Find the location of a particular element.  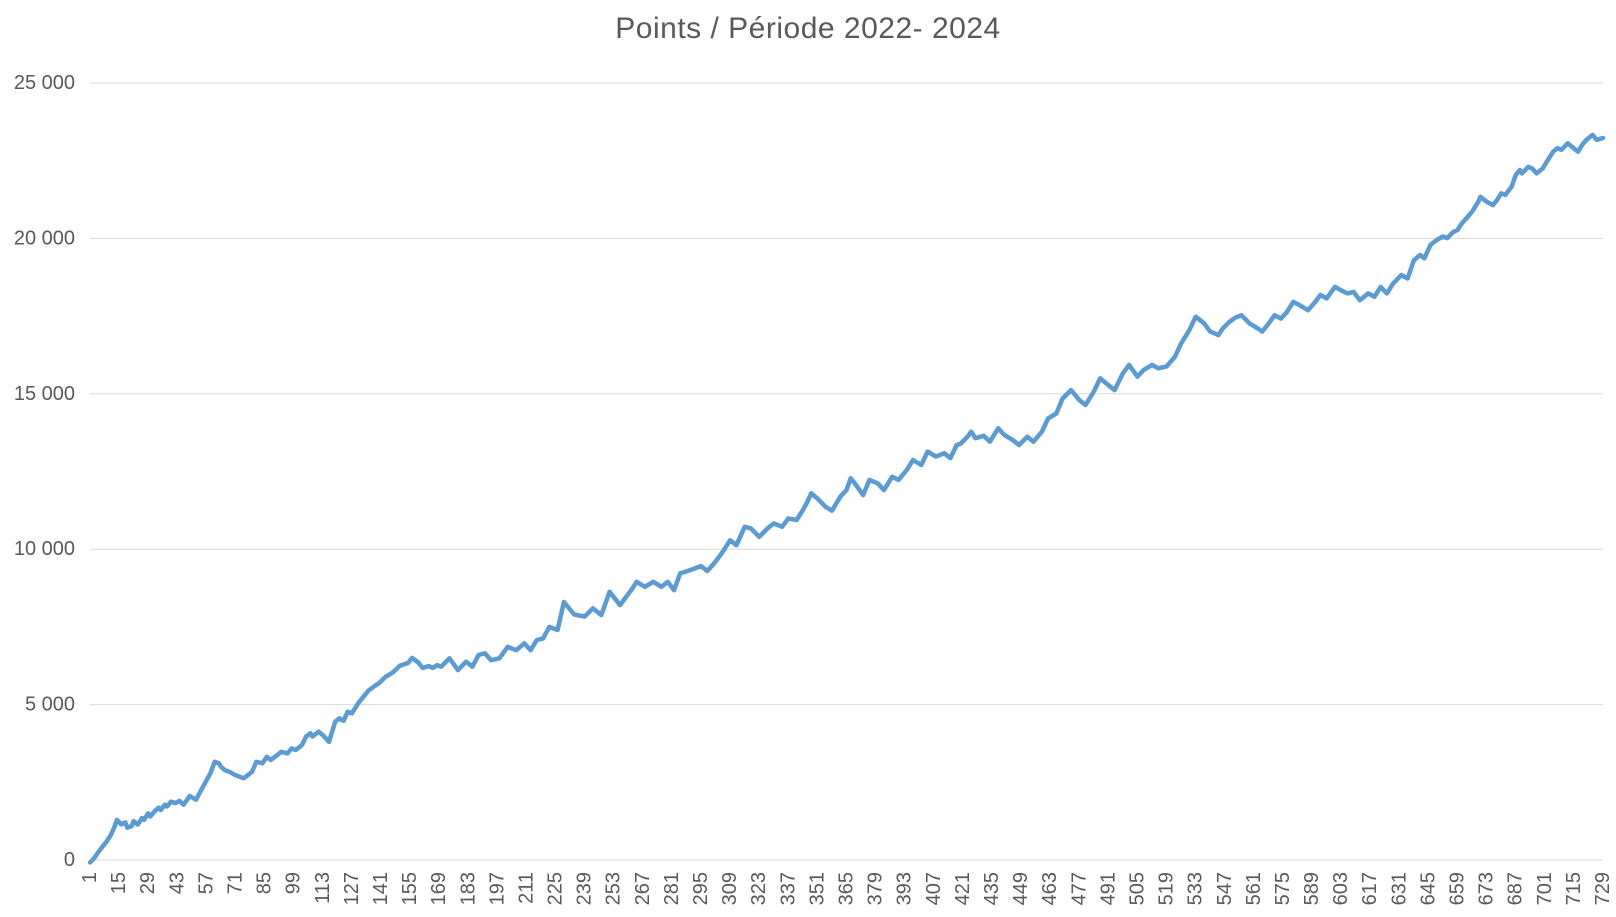

x-axis-tick-label: 491 is located at coordinates (1108, 888).